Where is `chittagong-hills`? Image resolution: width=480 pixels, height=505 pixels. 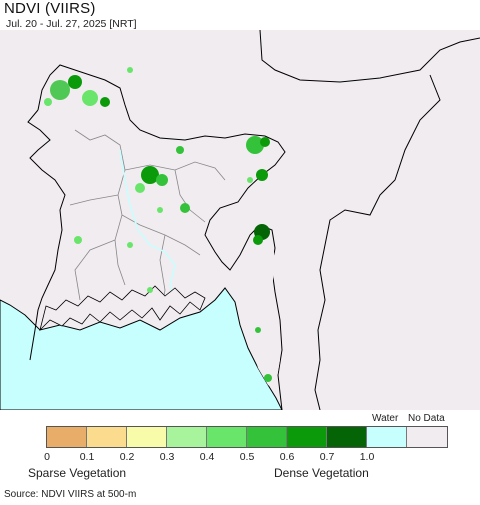
chittagong-hills is located at coordinates (261, 310).